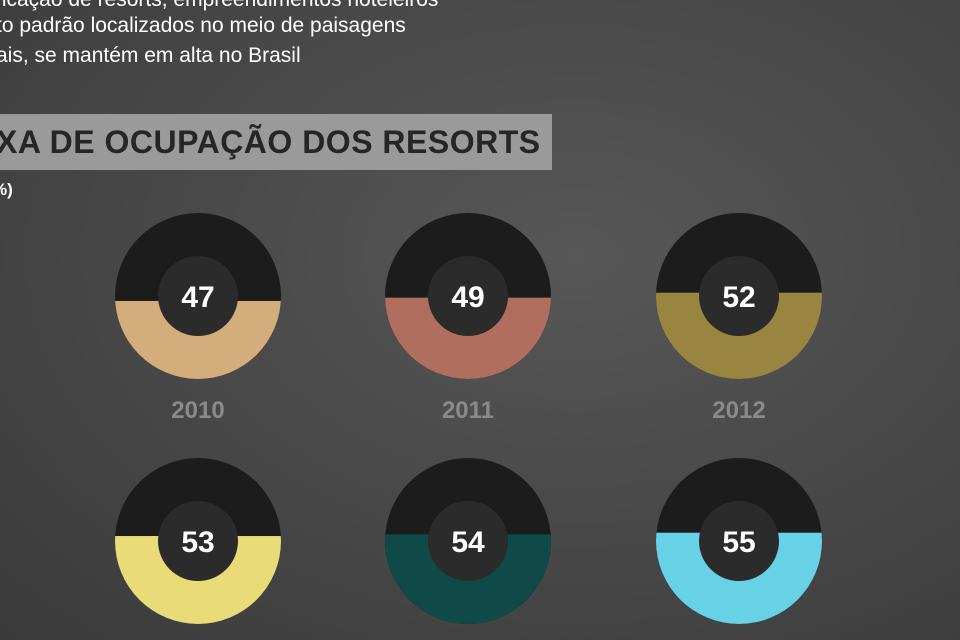  Describe the element at coordinates (6, 189) in the screenshot. I see `unit-label: %)` at that location.